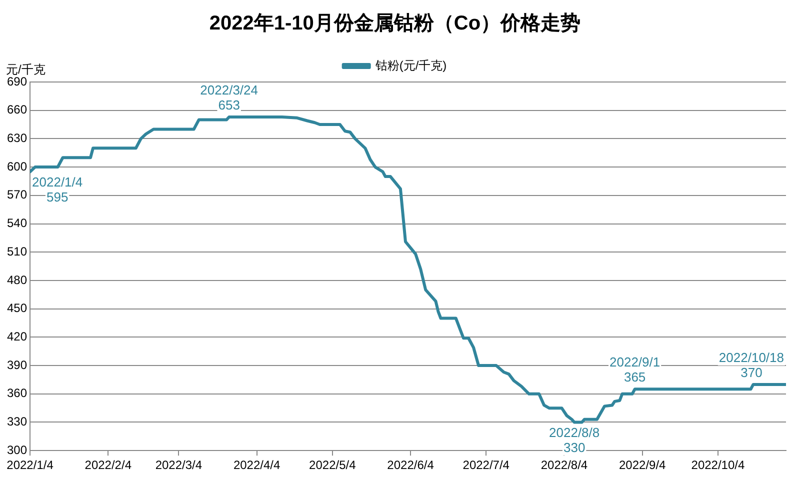 This screenshot has height=480, width=800. I want to click on x-tick-label: 2022/7/4, so click(486, 465).